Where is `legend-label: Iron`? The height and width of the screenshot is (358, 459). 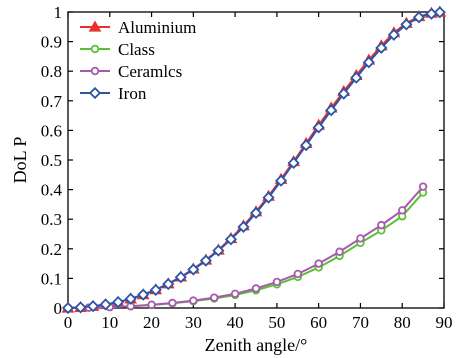 legend-label: Iron is located at coordinates (132, 93).